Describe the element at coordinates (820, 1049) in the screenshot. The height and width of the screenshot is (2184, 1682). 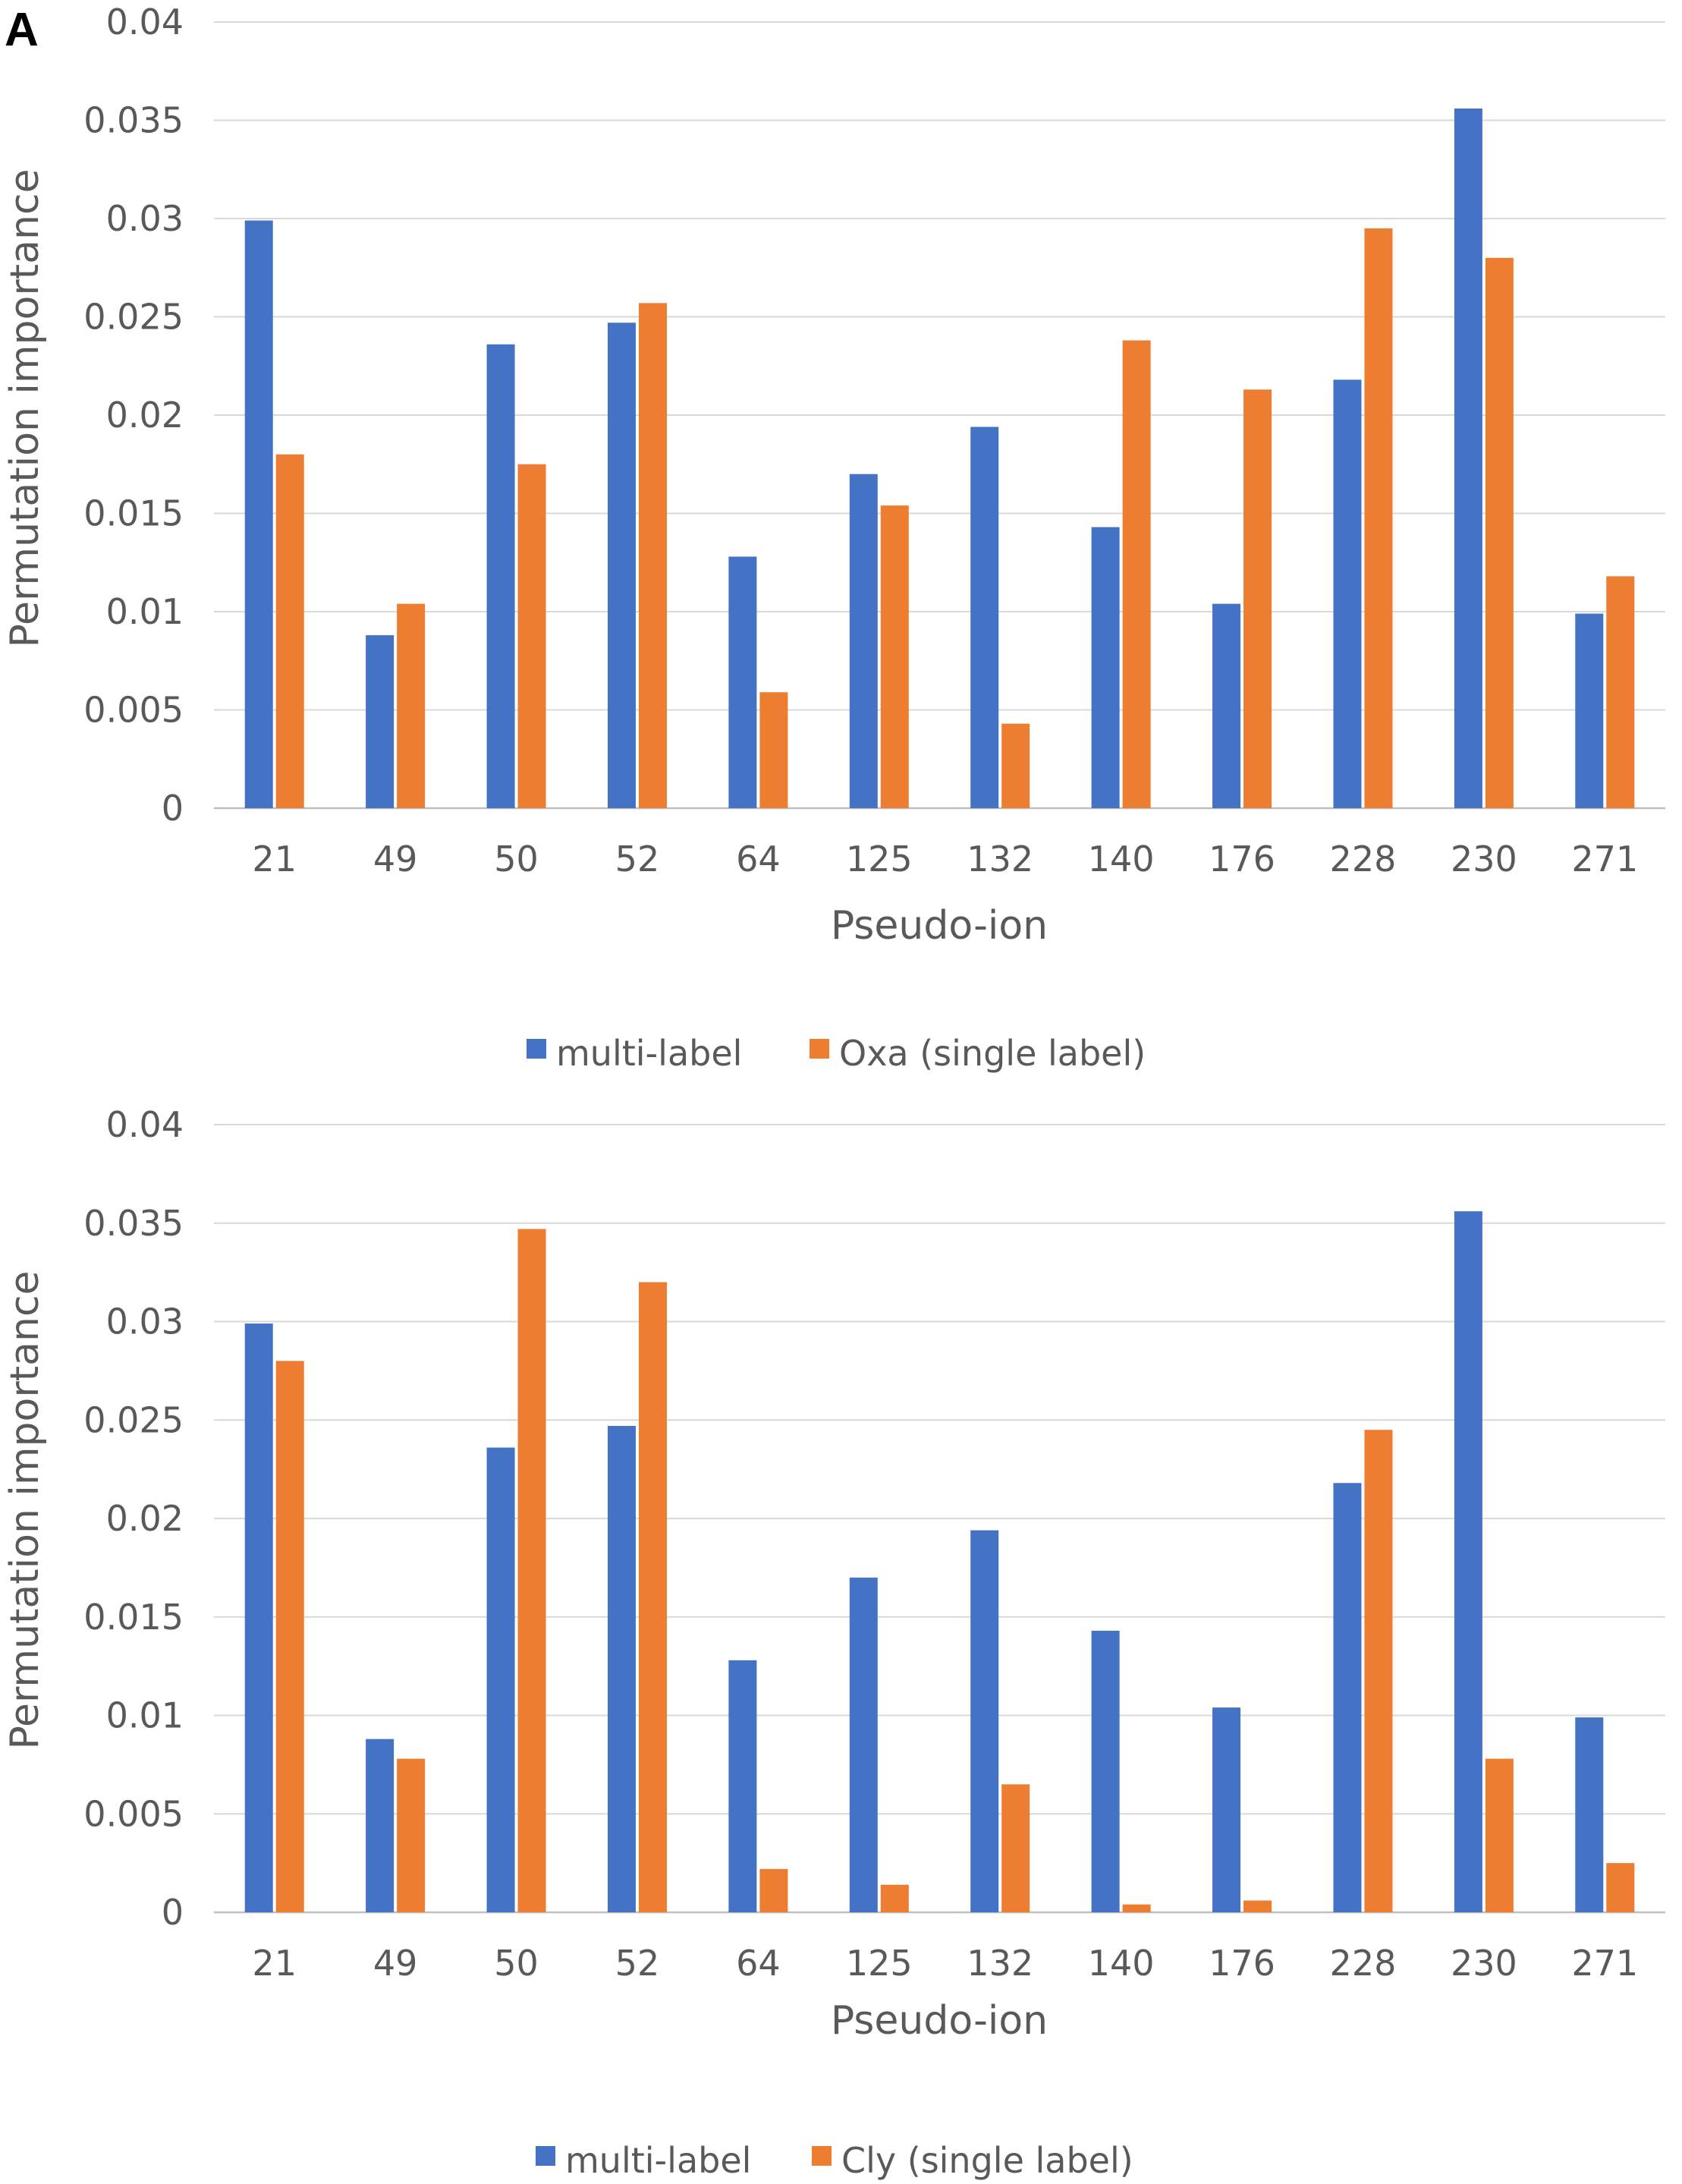
I see `legend-swatch-oxa-a` at that location.